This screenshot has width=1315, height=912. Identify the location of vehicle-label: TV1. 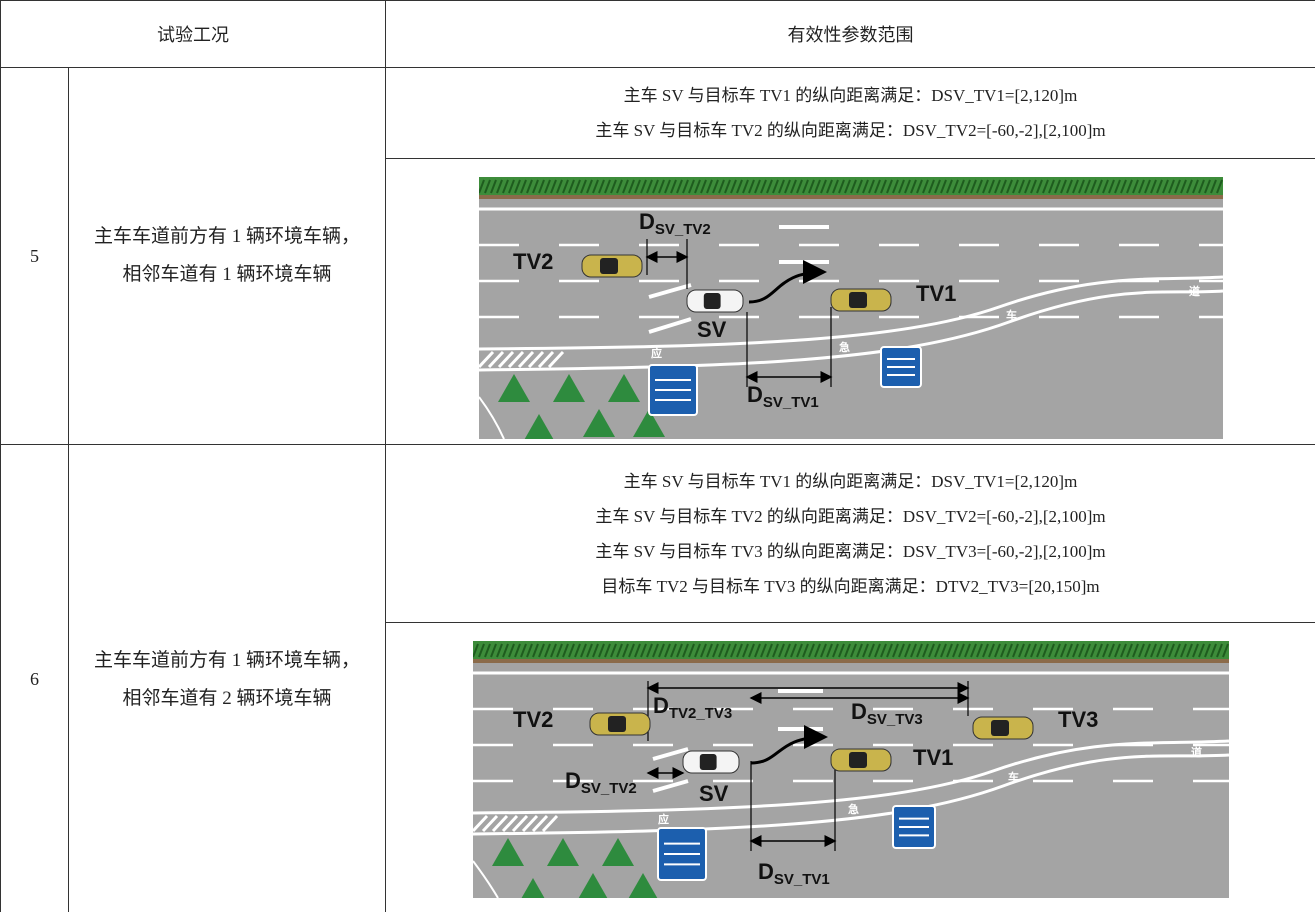
(936, 293).